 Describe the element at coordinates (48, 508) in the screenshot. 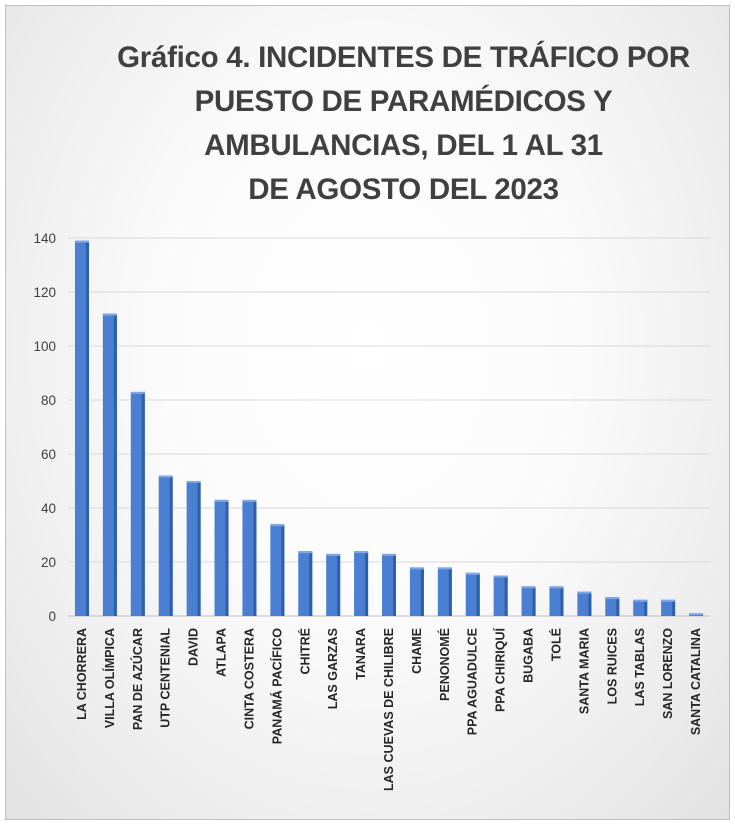

I see `y-tick-label: 40` at that location.